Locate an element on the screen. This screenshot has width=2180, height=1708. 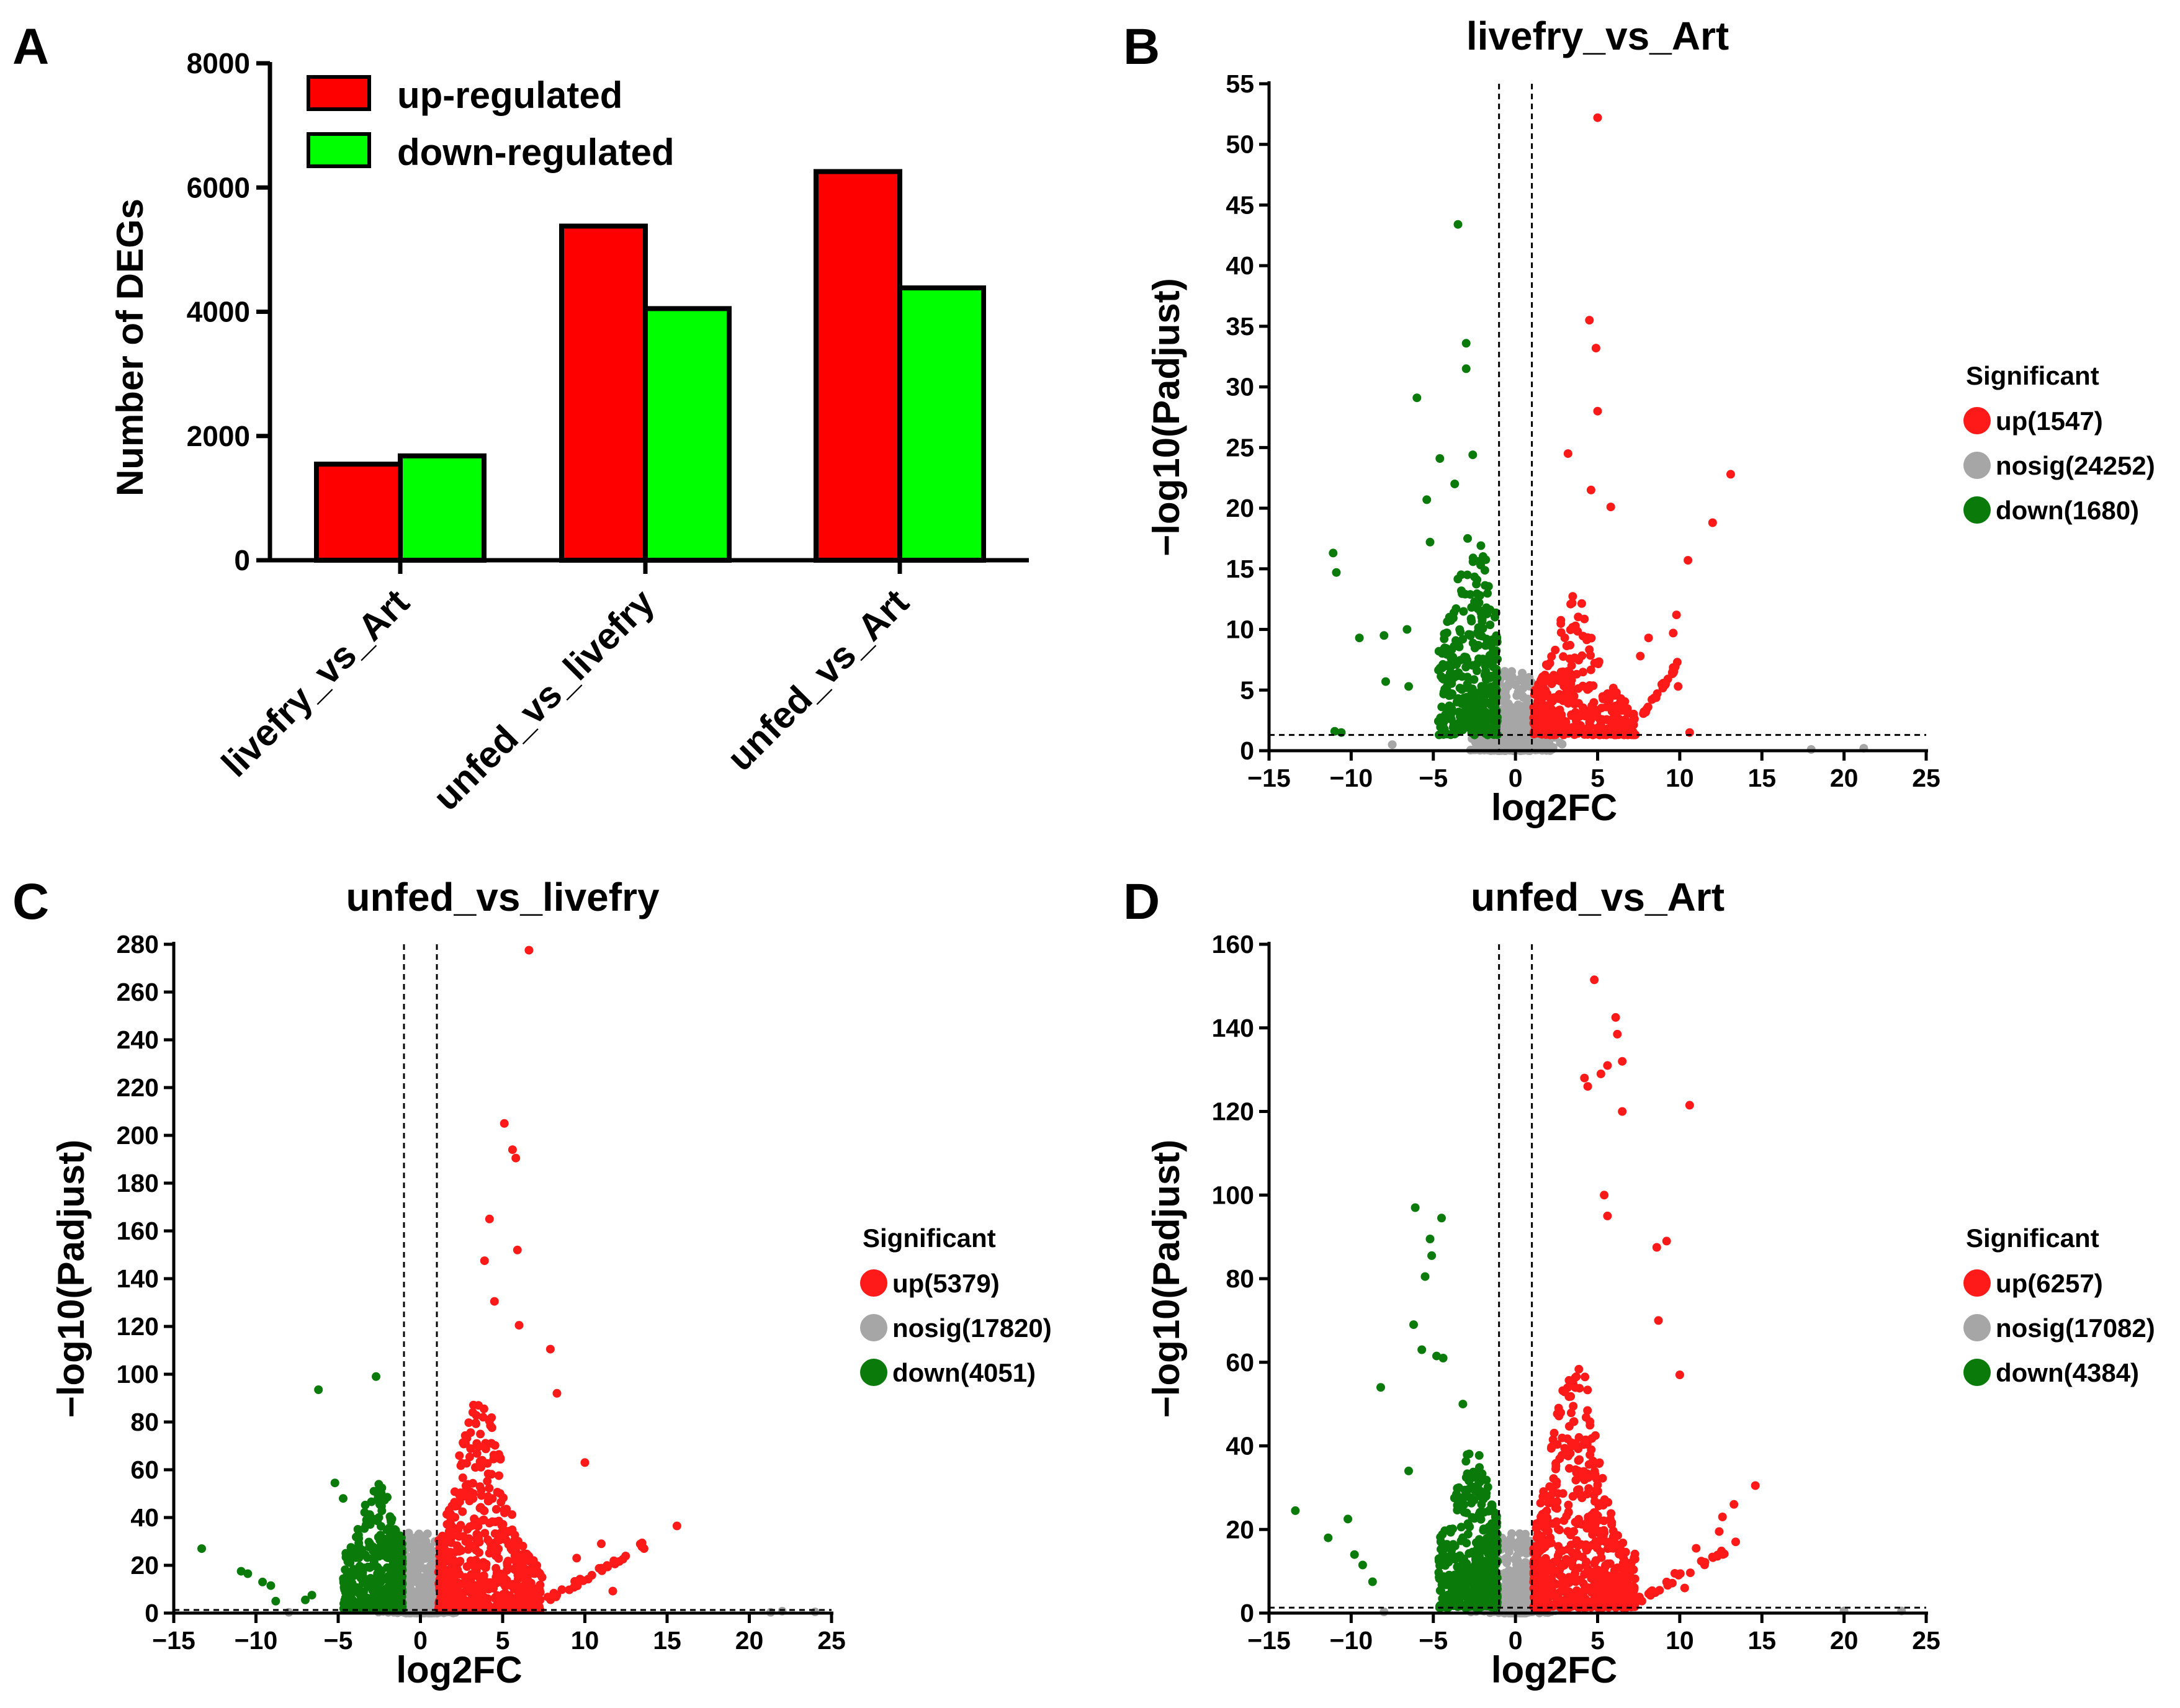
y-tick-label: 140 is located at coordinates (1233, 1028).